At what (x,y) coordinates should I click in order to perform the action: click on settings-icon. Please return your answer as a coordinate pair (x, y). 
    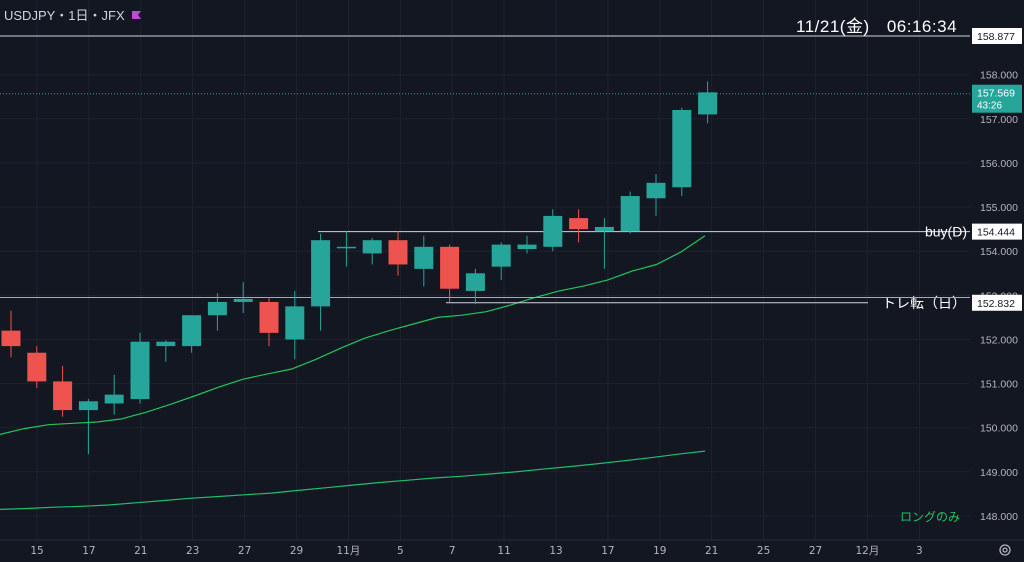
    Looking at the image, I should click on (1005, 550).